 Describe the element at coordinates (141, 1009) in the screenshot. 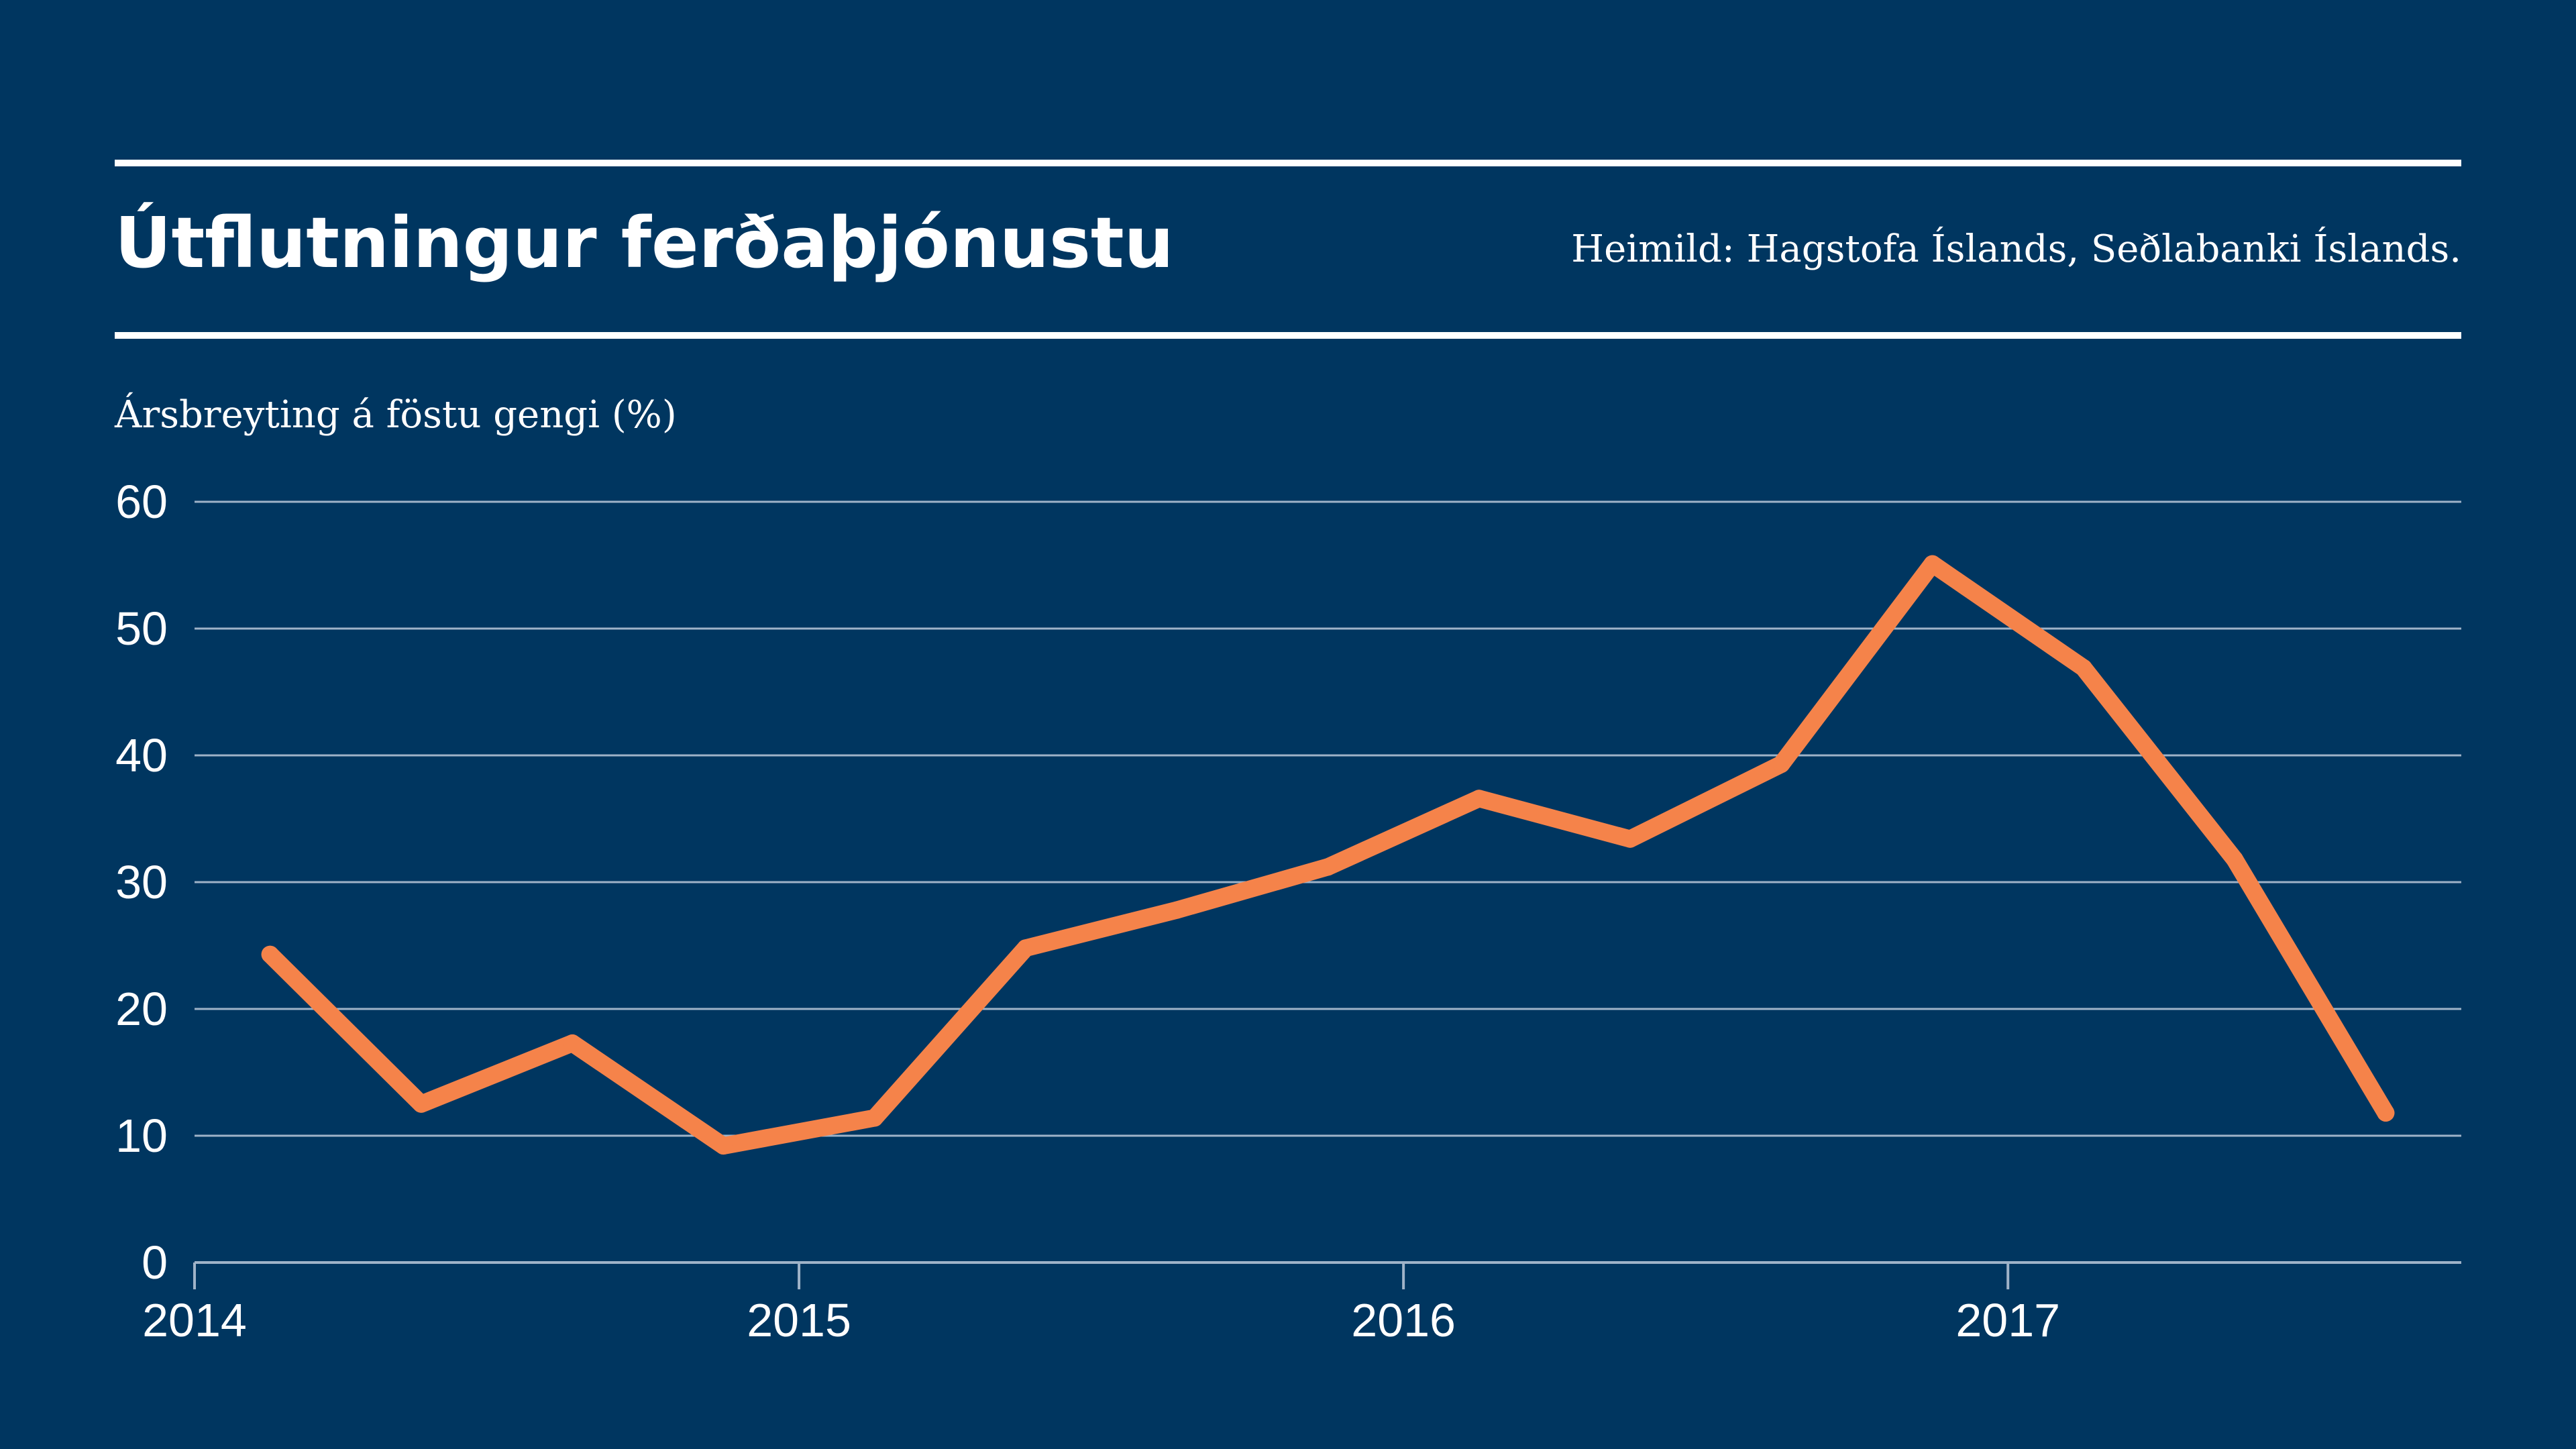

I see `y-tick-label: 20` at that location.